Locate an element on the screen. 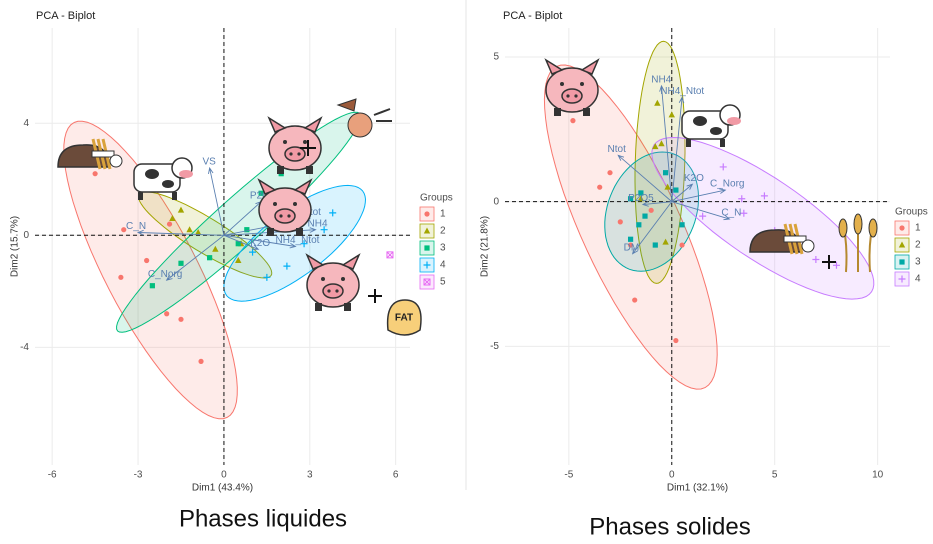 This screenshot has height=544, width=933. x-tick-label: -3 is located at coordinates (138, 475).